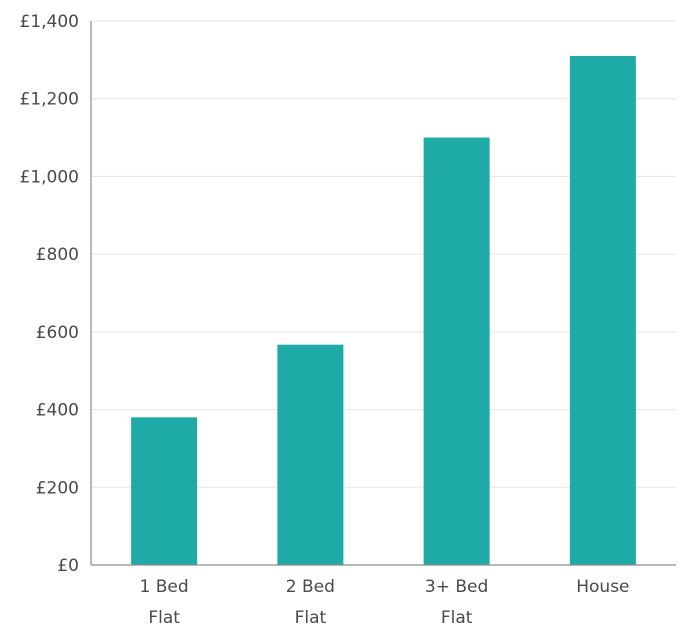 Image resolution: width=682 pixels, height=628 pixels. What do you see at coordinates (456, 602) in the screenshot?
I see `x-tick-label: 3+ Bed Flat` at bounding box center [456, 602].